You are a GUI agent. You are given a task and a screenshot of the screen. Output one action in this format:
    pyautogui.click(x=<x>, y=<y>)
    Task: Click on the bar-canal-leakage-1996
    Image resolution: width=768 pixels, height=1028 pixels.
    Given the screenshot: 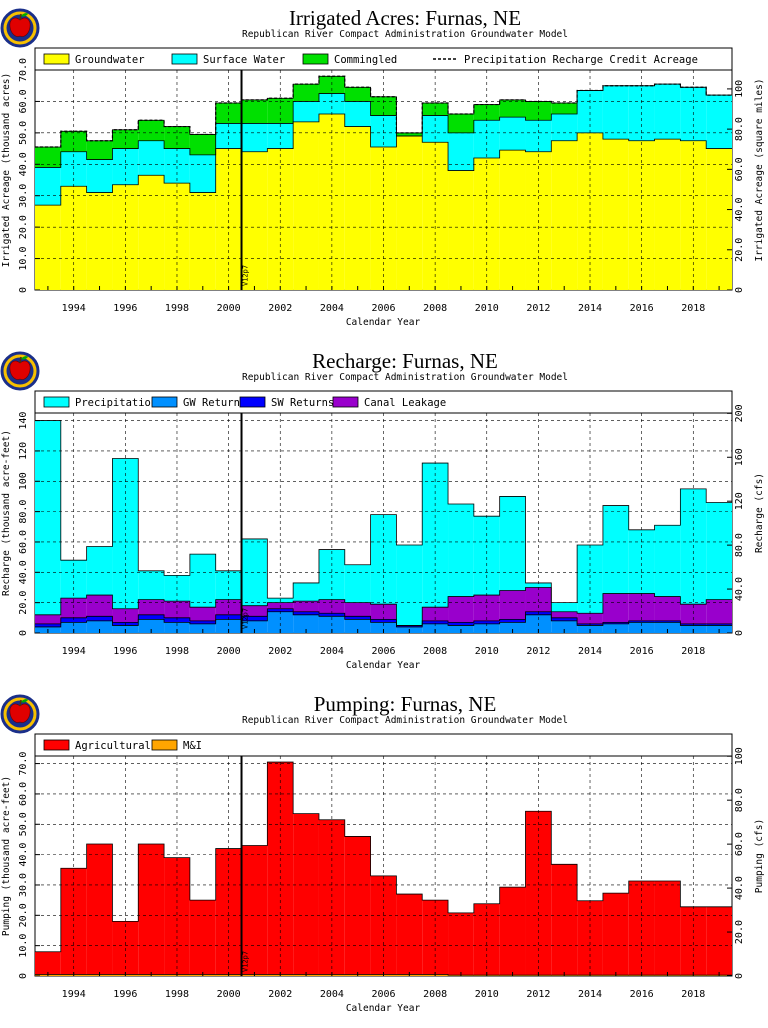 What is the action you would take?
    pyautogui.click(x=125, y=615)
    